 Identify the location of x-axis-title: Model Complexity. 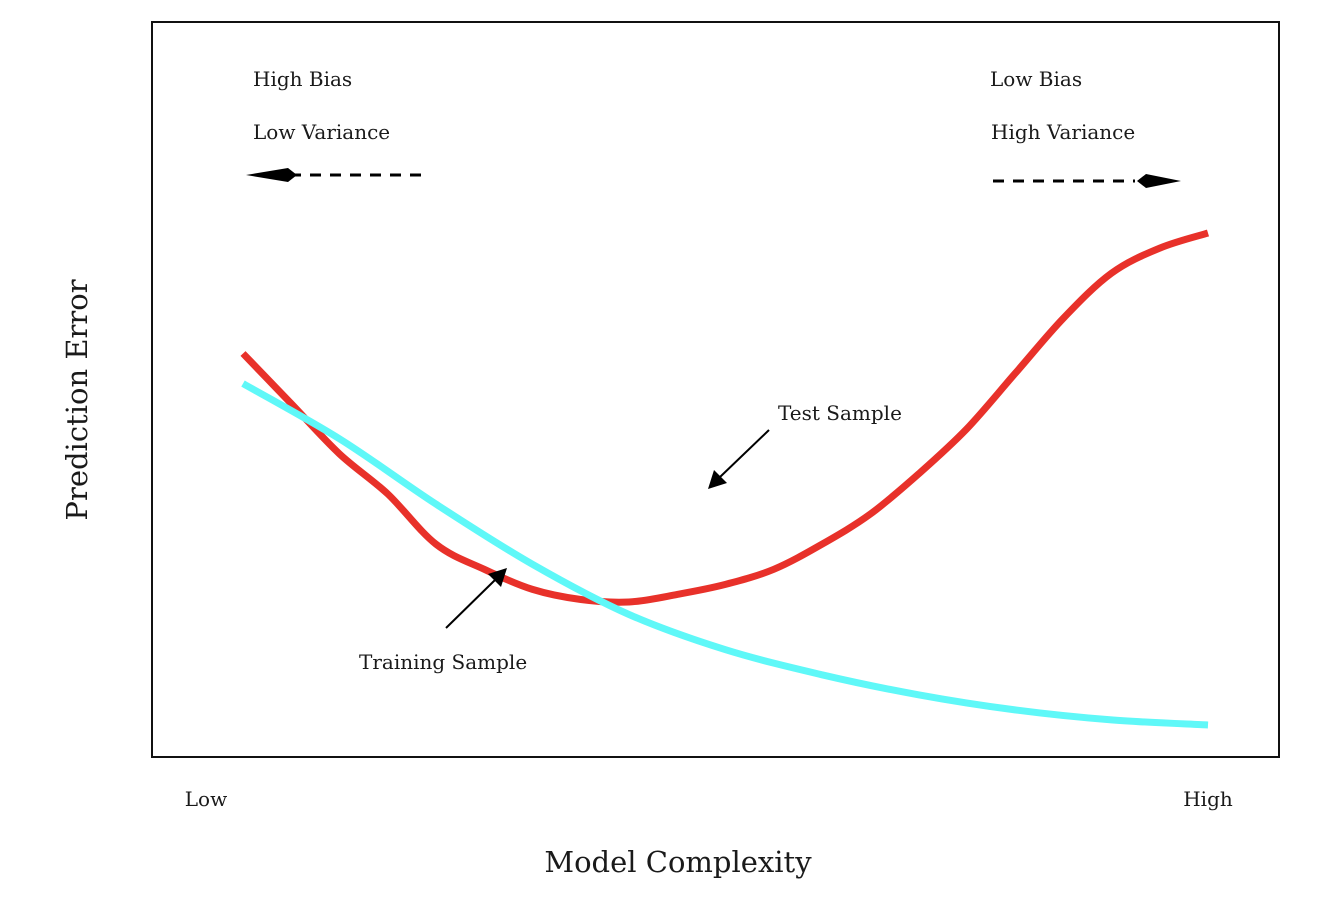
(678, 862).